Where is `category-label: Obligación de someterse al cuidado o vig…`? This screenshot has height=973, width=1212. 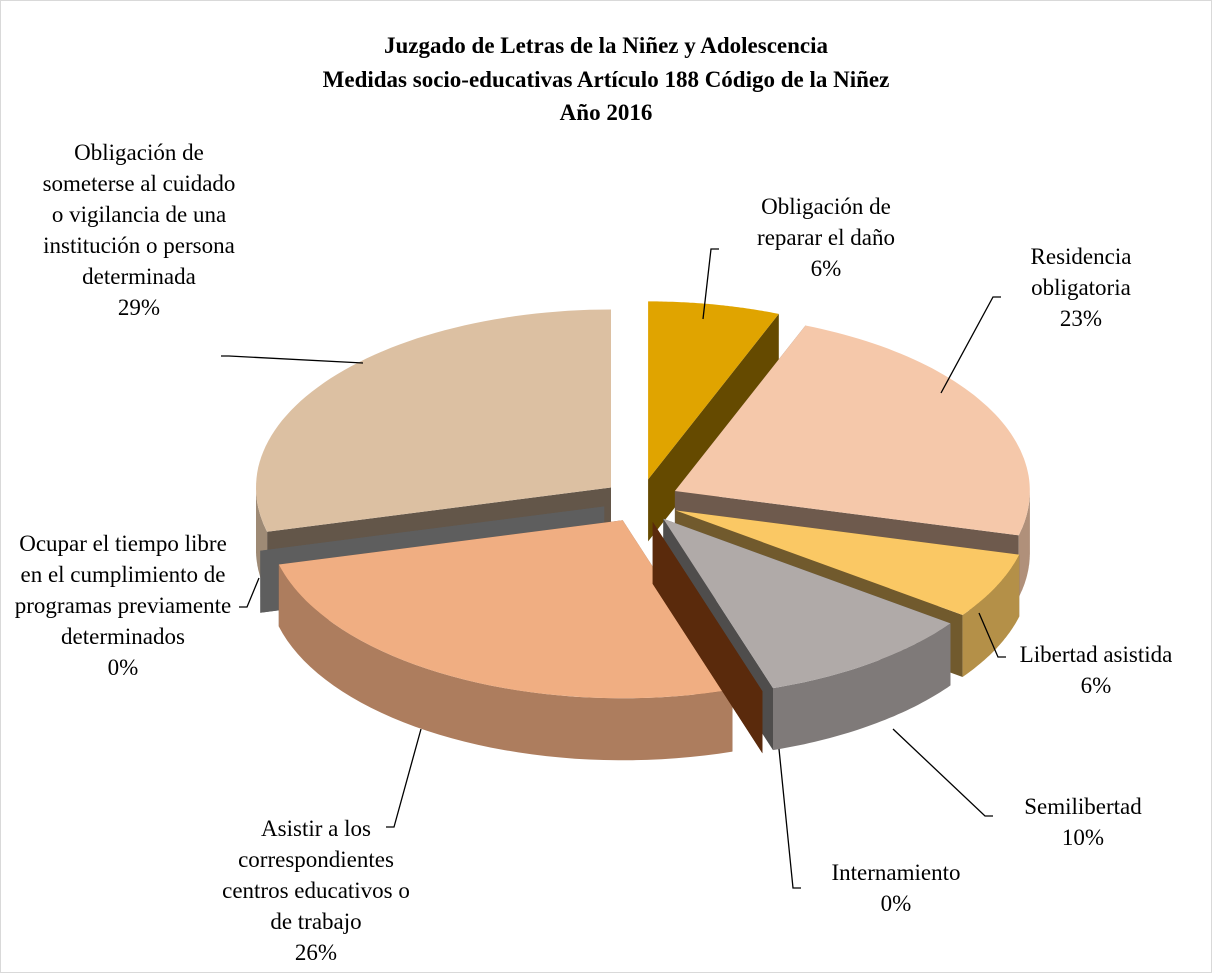
category-label: Obligación de someterse al cuidado o vig… is located at coordinates (139, 214).